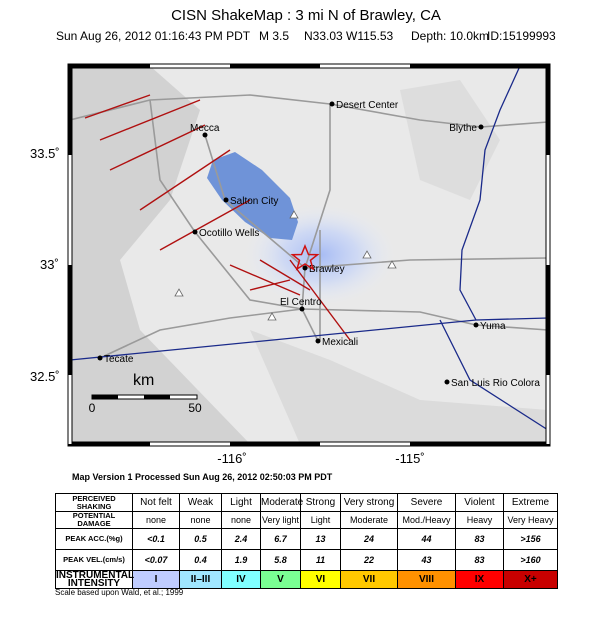 The image size is (612, 622). Describe the element at coordinates (530, 502) in the screenshot. I see `legend-cell: Extreme` at that location.